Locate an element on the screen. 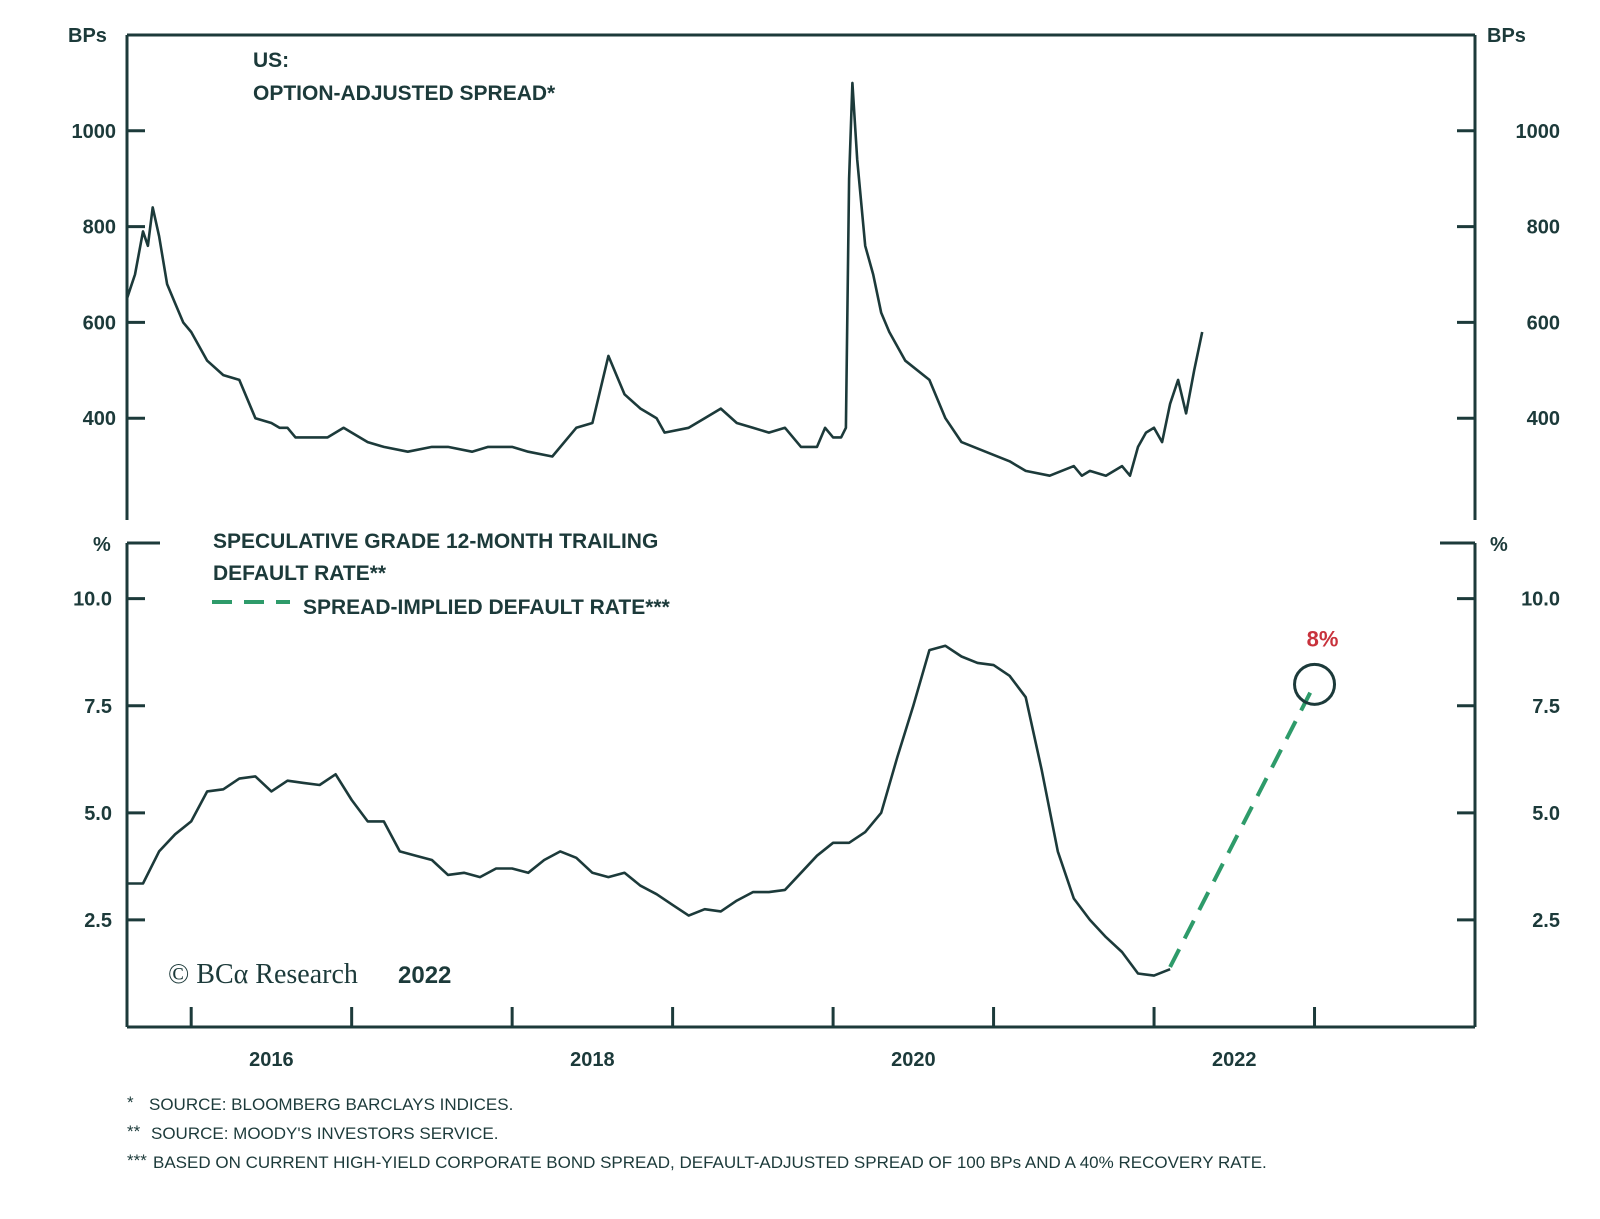  implied-rate-circle-marker is located at coordinates (1315, 684).